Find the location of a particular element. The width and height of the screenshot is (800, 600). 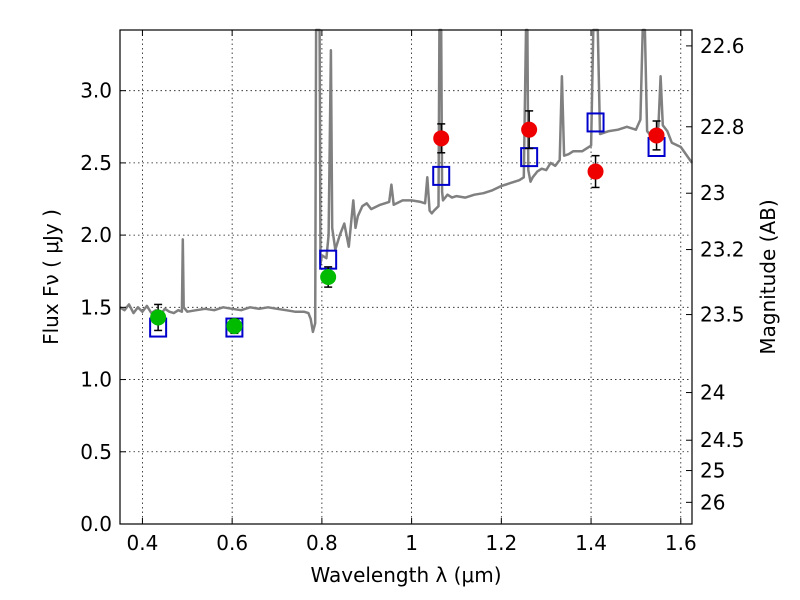

y-tick-label: 1.5 is located at coordinates (96, 307).